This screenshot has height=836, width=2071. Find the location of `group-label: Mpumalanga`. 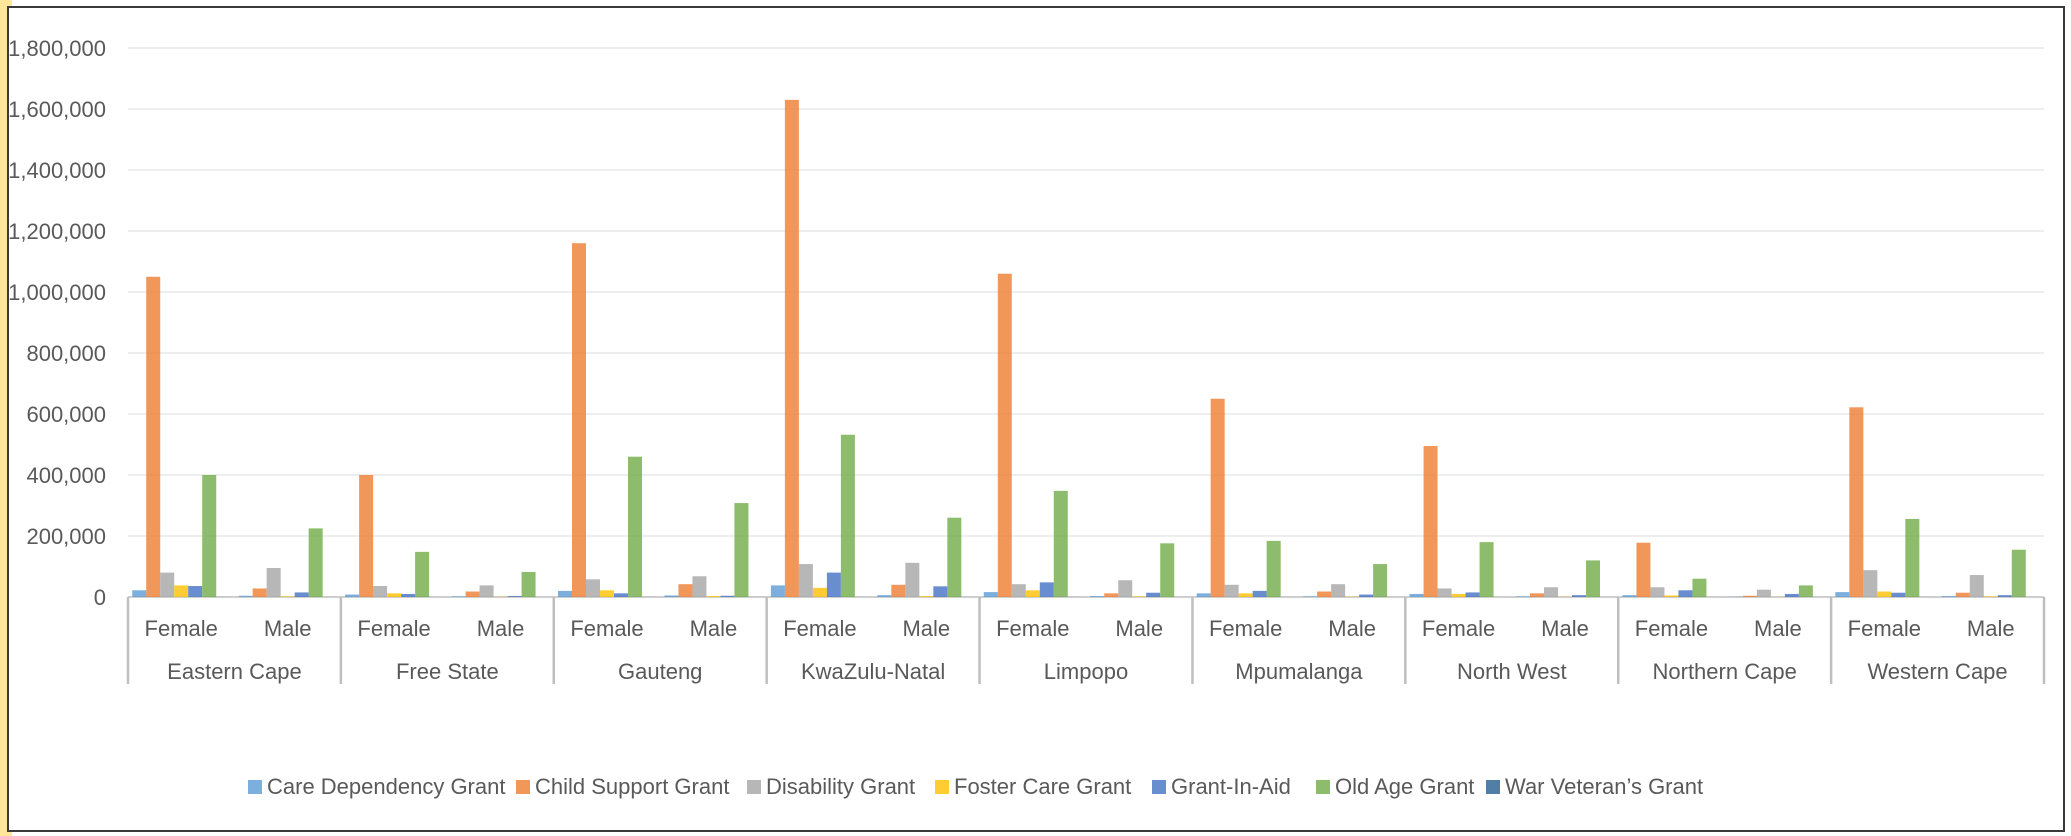

group-label: Mpumalanga is located at coordinates (1299, 671).